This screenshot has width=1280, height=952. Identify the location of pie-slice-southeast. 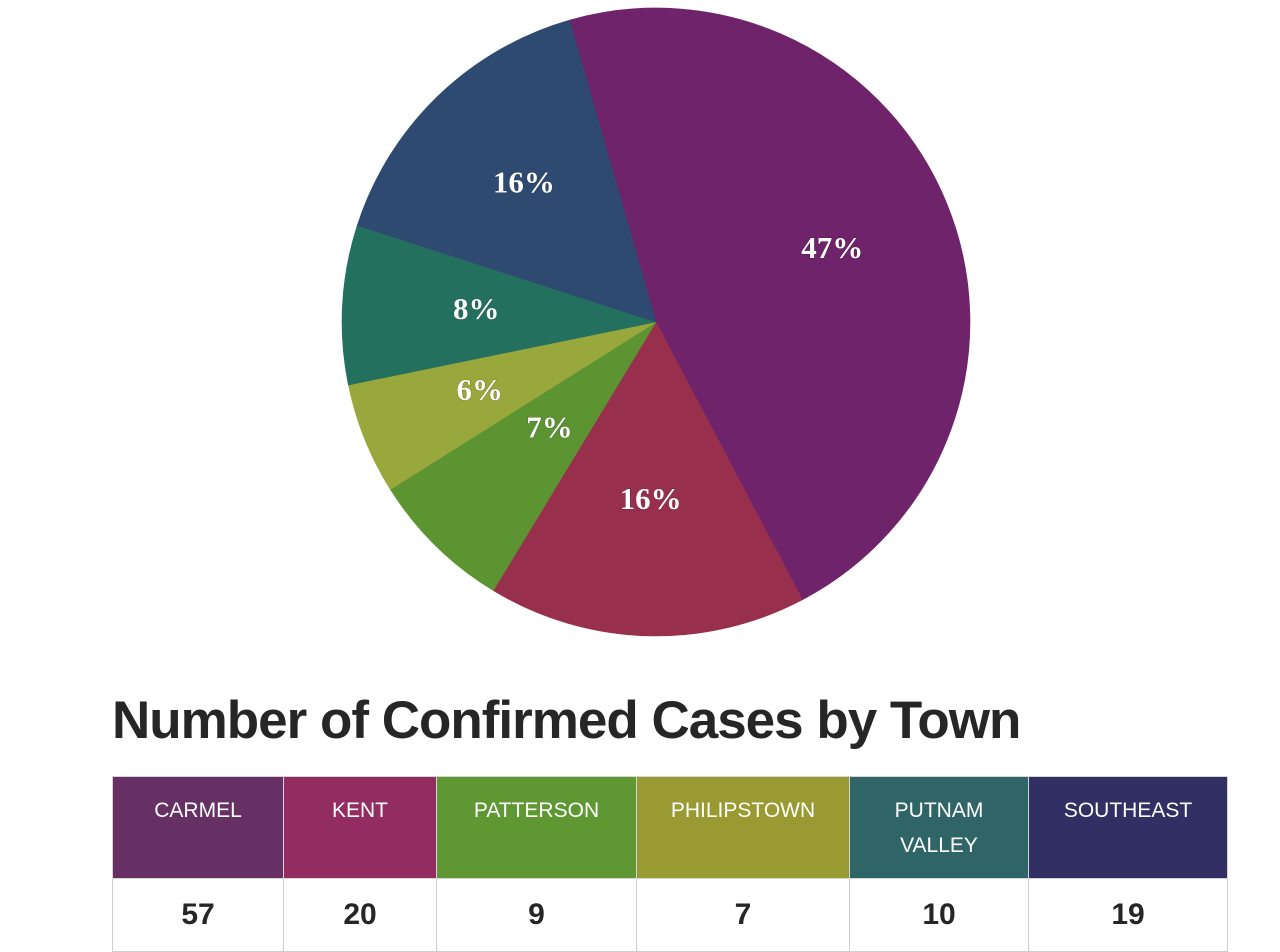
(506, 171).